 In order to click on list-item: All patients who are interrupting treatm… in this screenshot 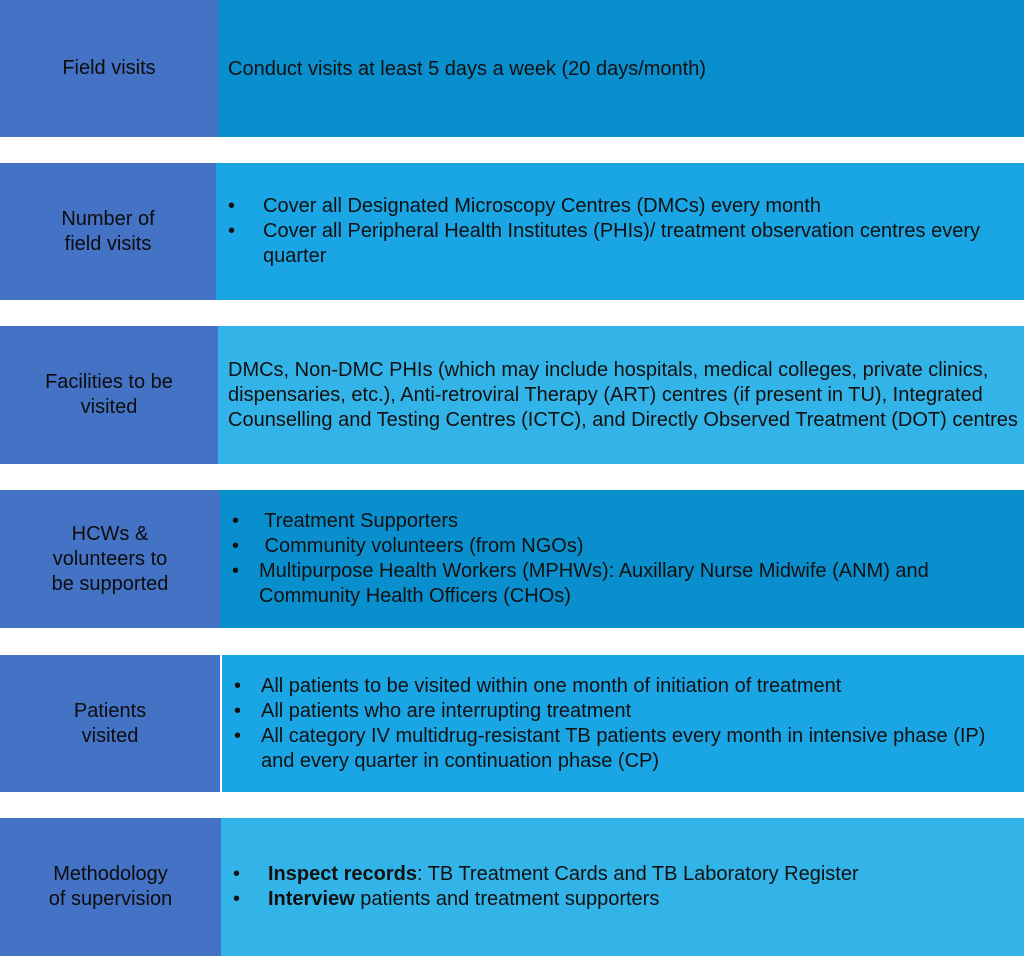, I will do `click(625, 711)`.